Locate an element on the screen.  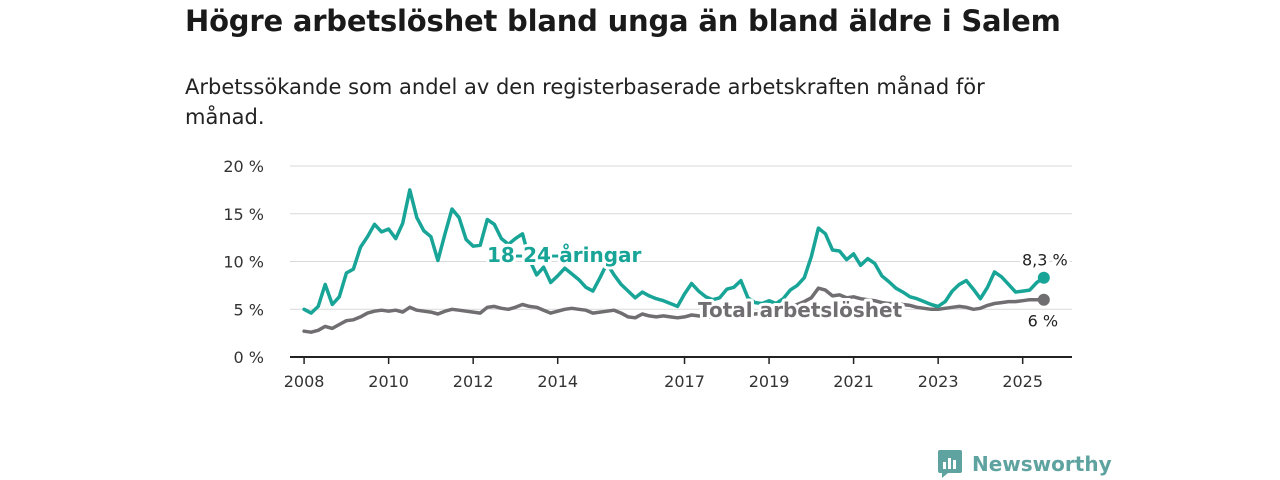
brand: Newsworthy is located at coordinates (1024, 464).